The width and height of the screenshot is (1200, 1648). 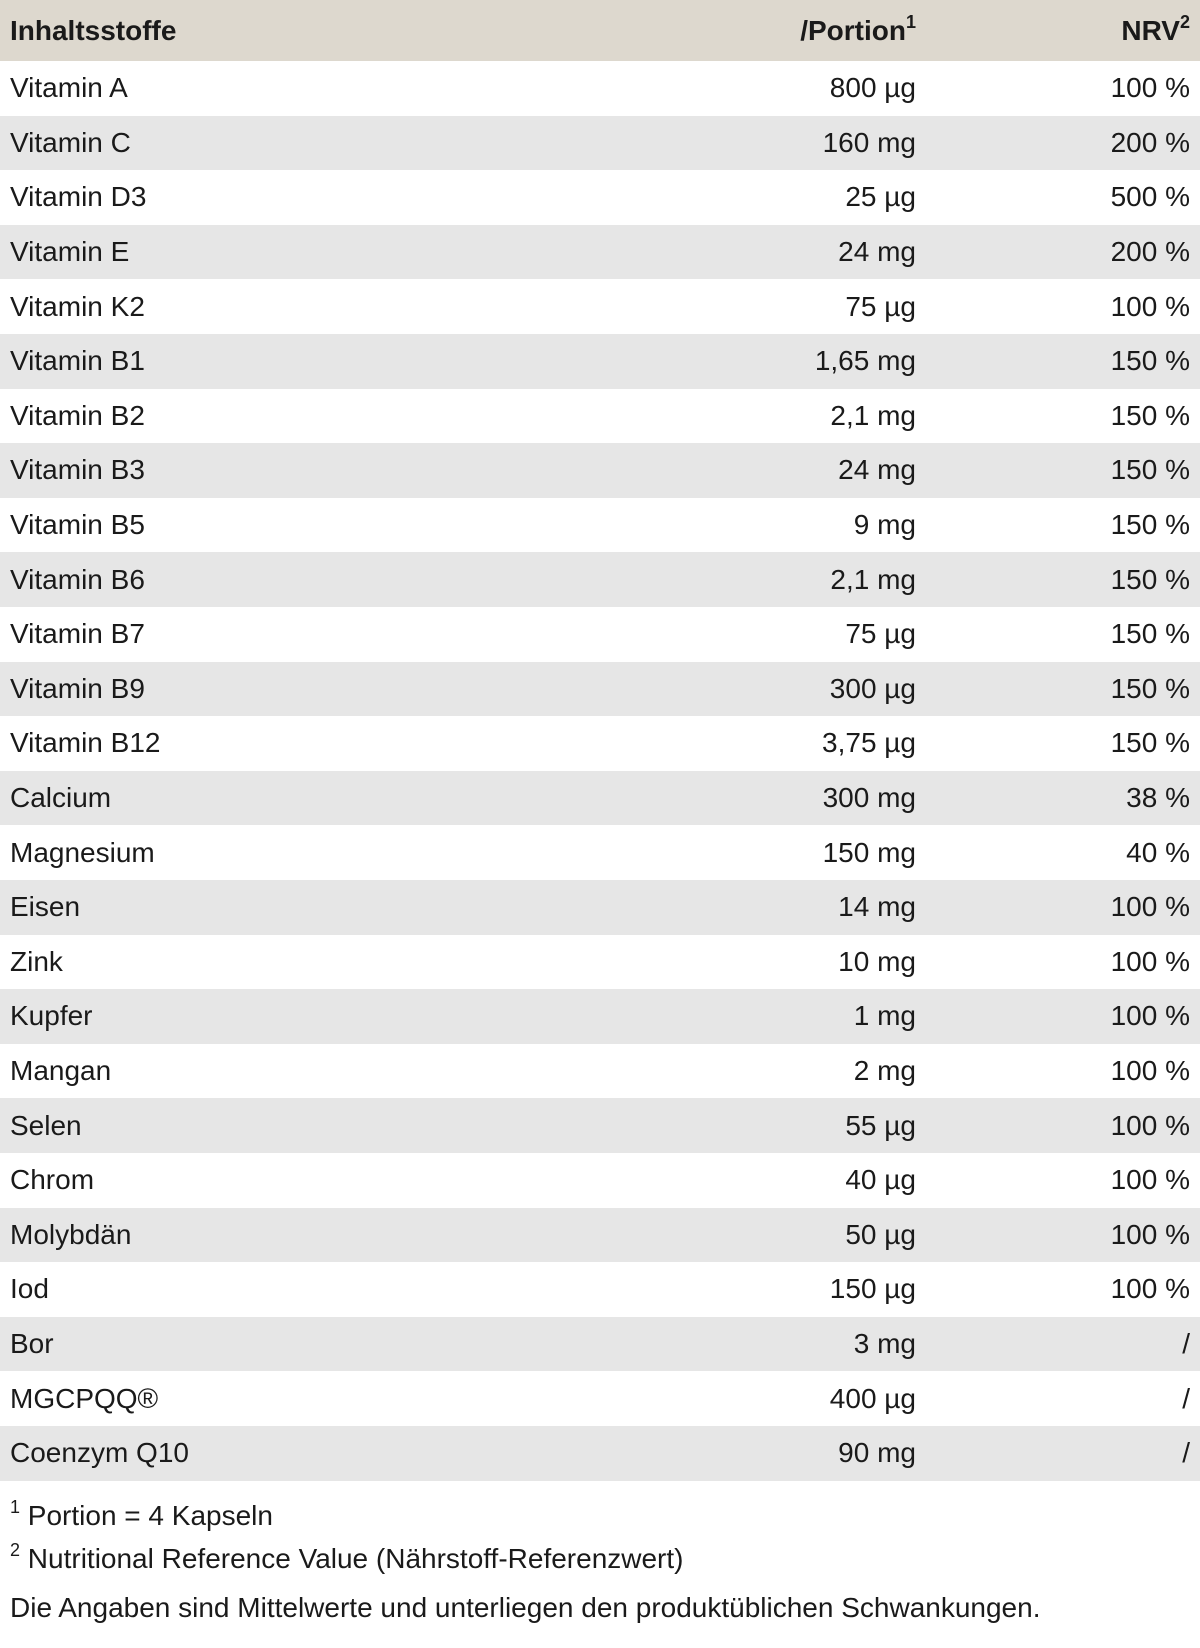 I want to click on ingredient-name: Zink, so click(x=36, y=961).